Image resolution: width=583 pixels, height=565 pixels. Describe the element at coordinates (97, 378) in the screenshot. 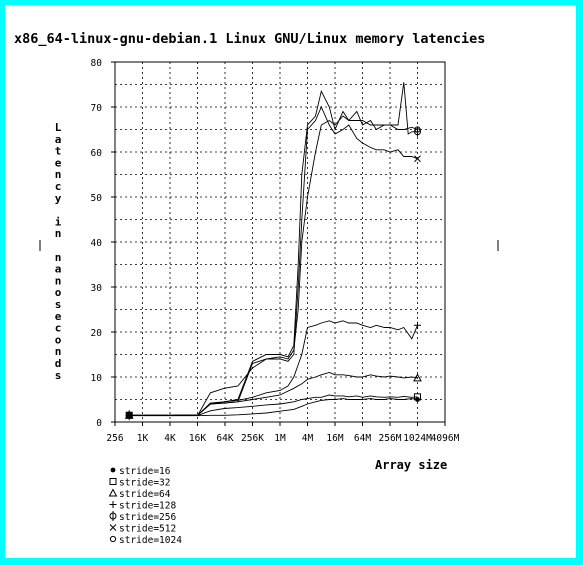

I see `y-tick-label: 10` at that location.